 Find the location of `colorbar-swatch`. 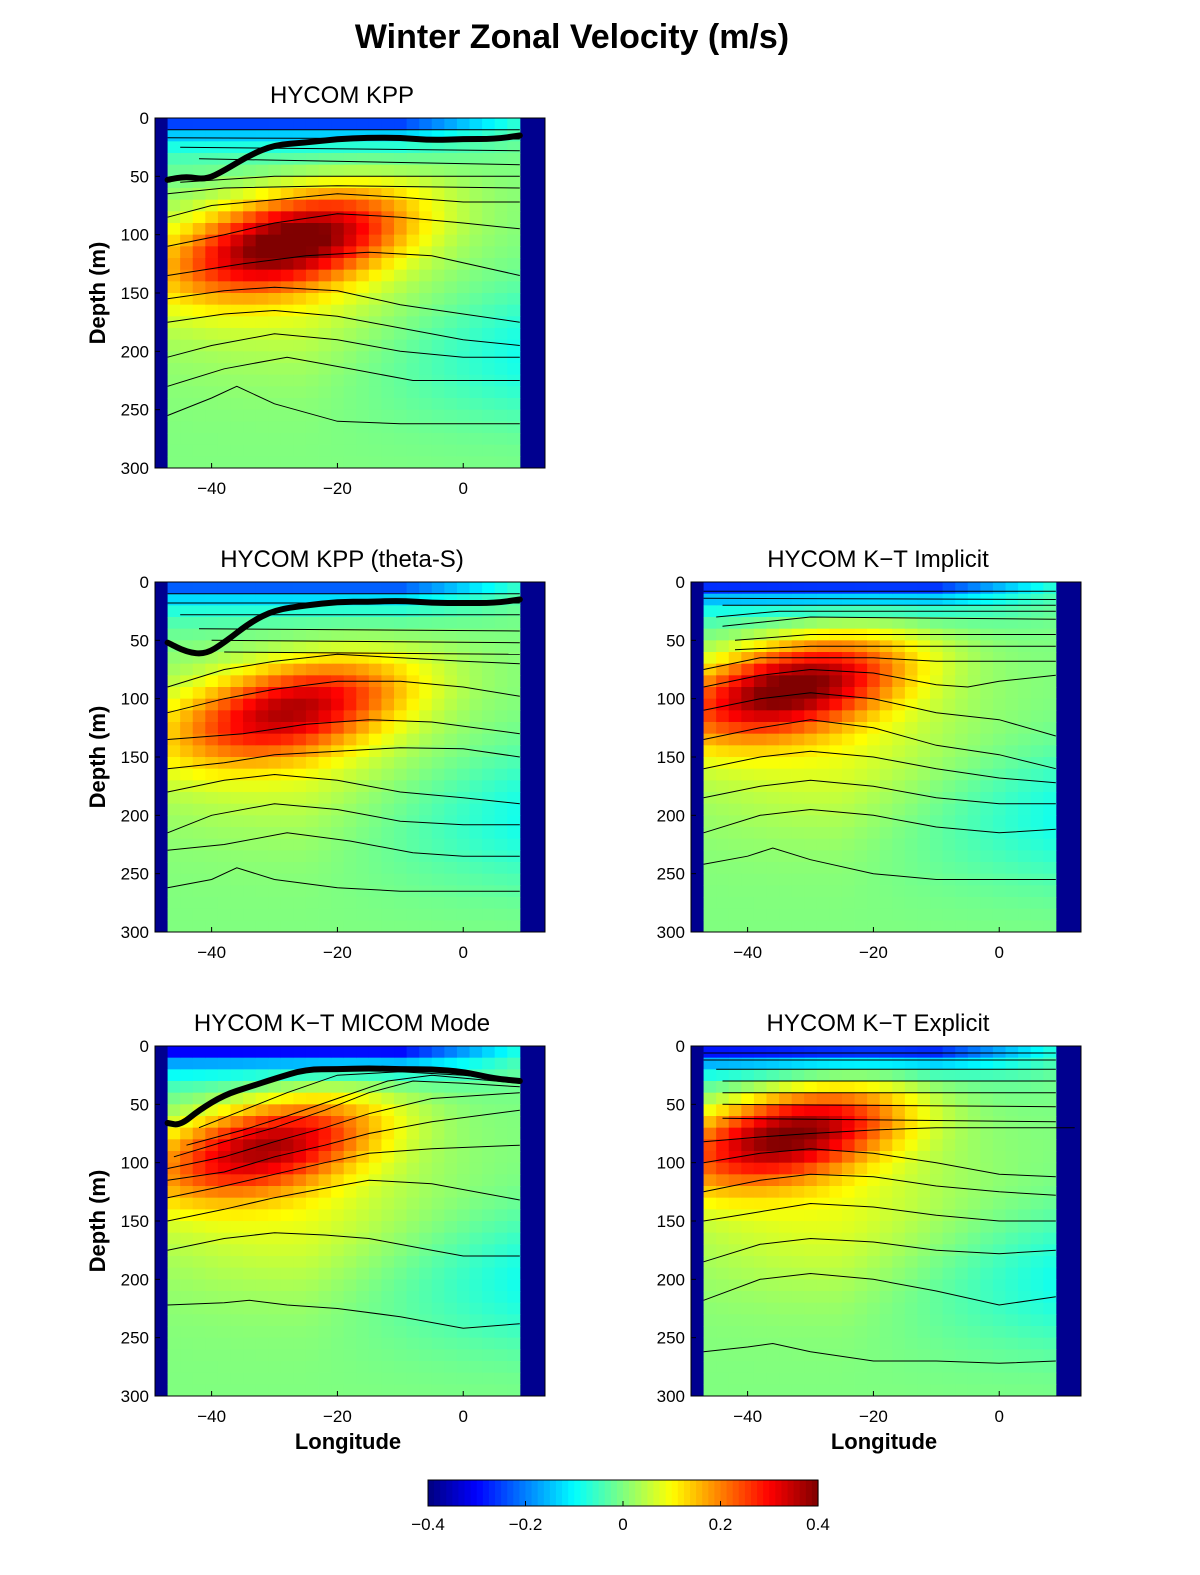

colorbar-swatch is located at coordinates (785, 1493).